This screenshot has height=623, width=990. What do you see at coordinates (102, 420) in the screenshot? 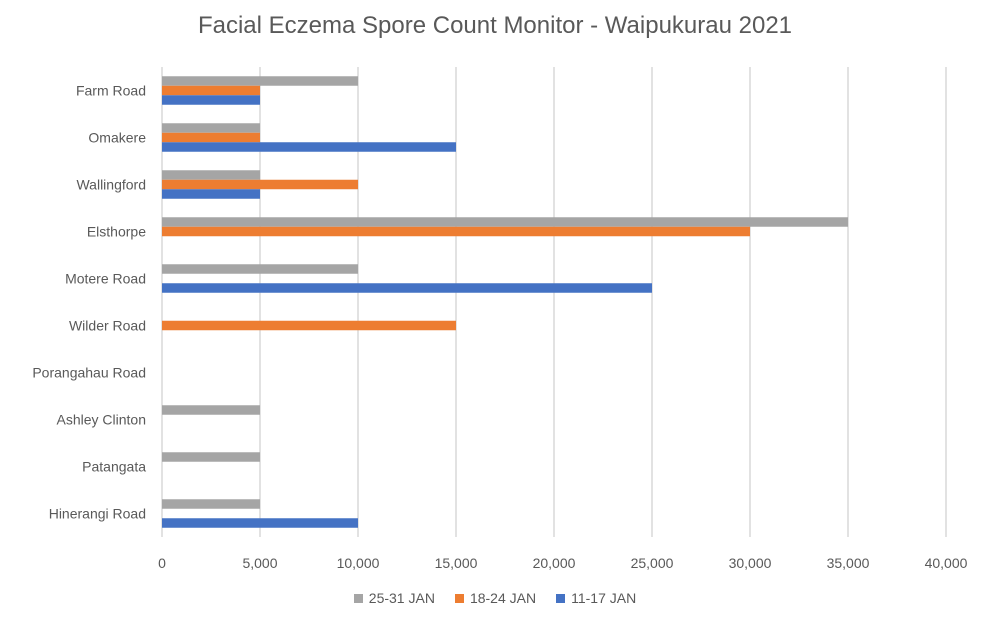
I see `category-label: Ashley Clinton` at bounding box center [102, 420].